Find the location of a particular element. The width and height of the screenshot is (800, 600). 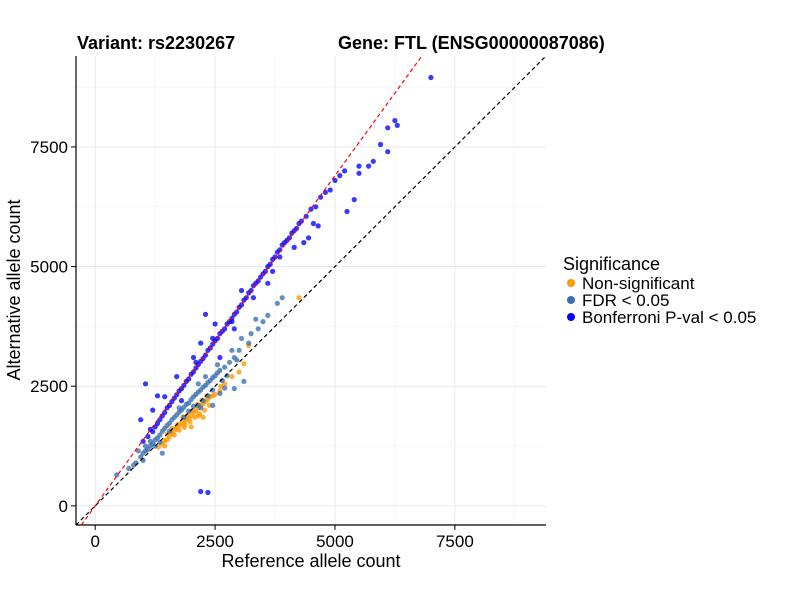

legend-label: FDR < 0.05 is located at coordinates (625, 300).